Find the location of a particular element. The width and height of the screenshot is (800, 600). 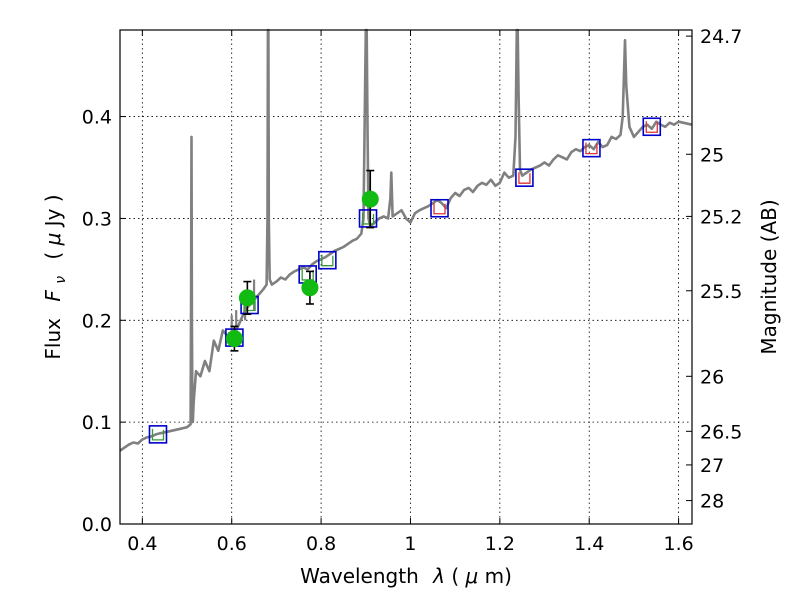

y2-tick-label: 26.5 is located at coordinates (721, 432).